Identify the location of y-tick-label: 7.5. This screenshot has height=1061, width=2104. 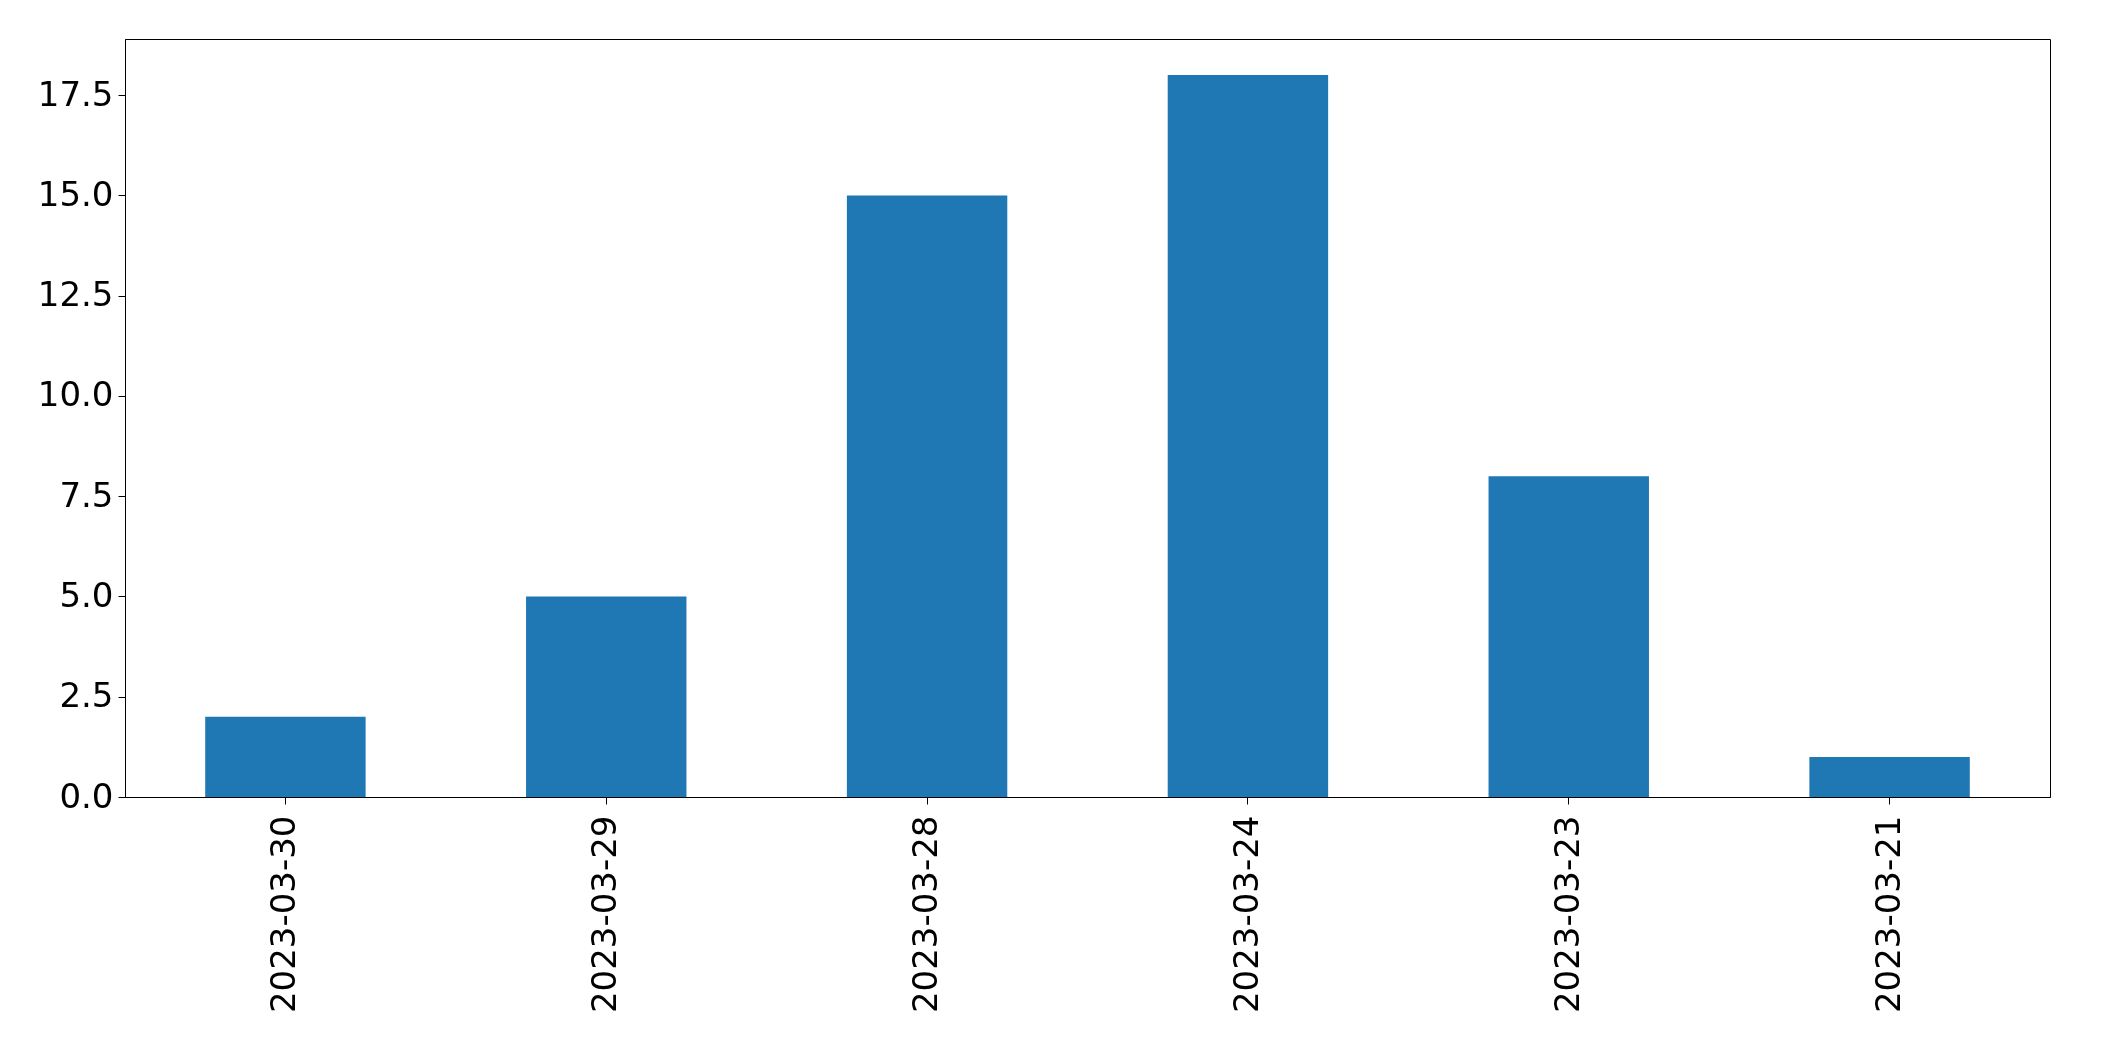
(86, 494).